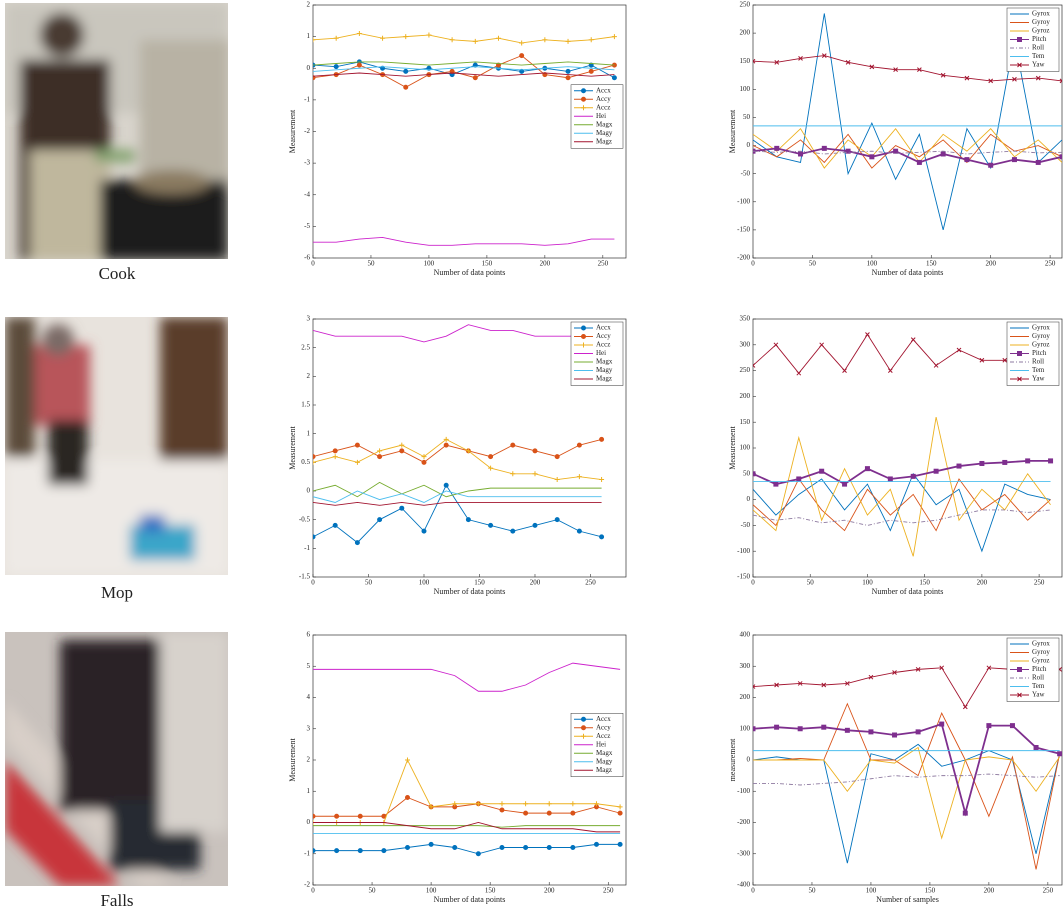 Image resolution: width=1064 pixels, height=907 pixels. Describe the element at coordinates (117, 592) in the screenshot. I see `panel-label: Mop` at that location.